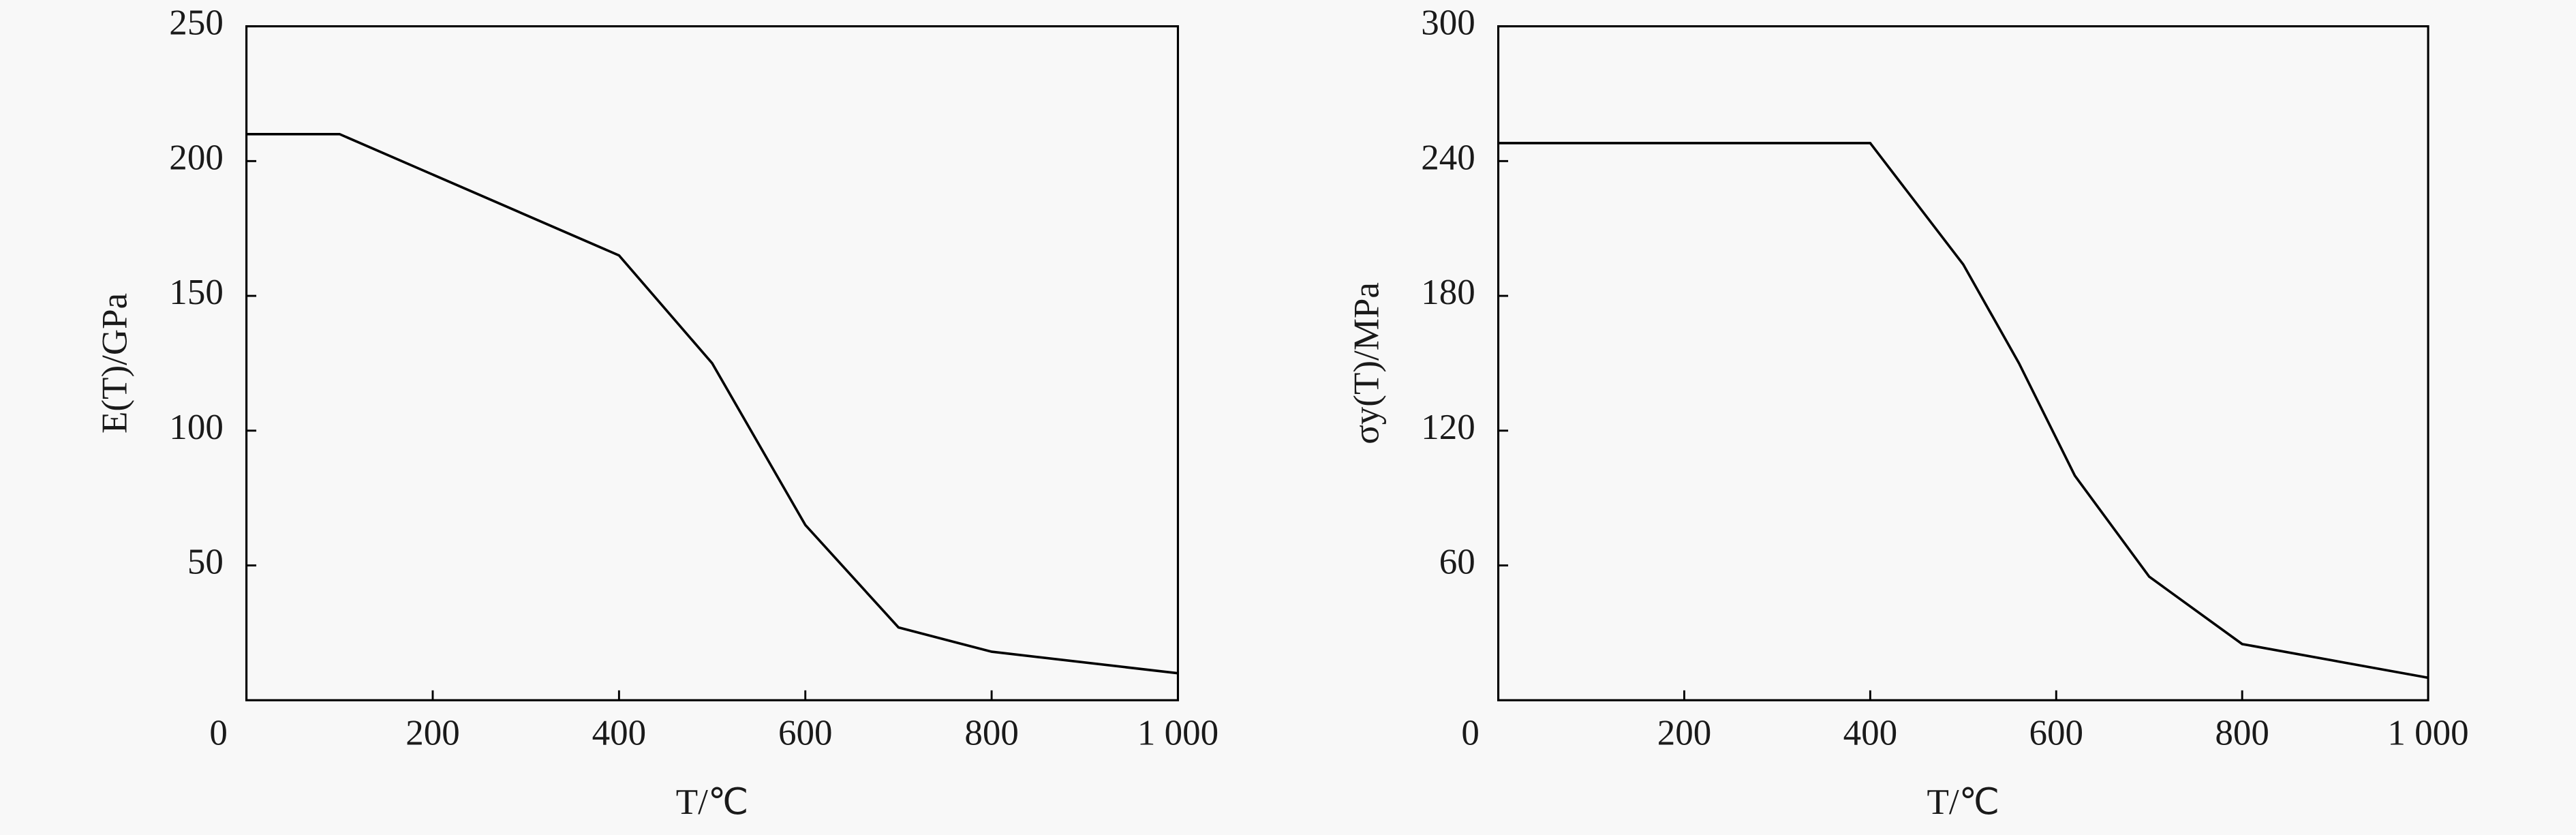 The width and height of the screenshot is (2576, 835). Describe the element at coordinates (1448, 23) in the screenshot. I see `y-tick-label: 300` at that location.